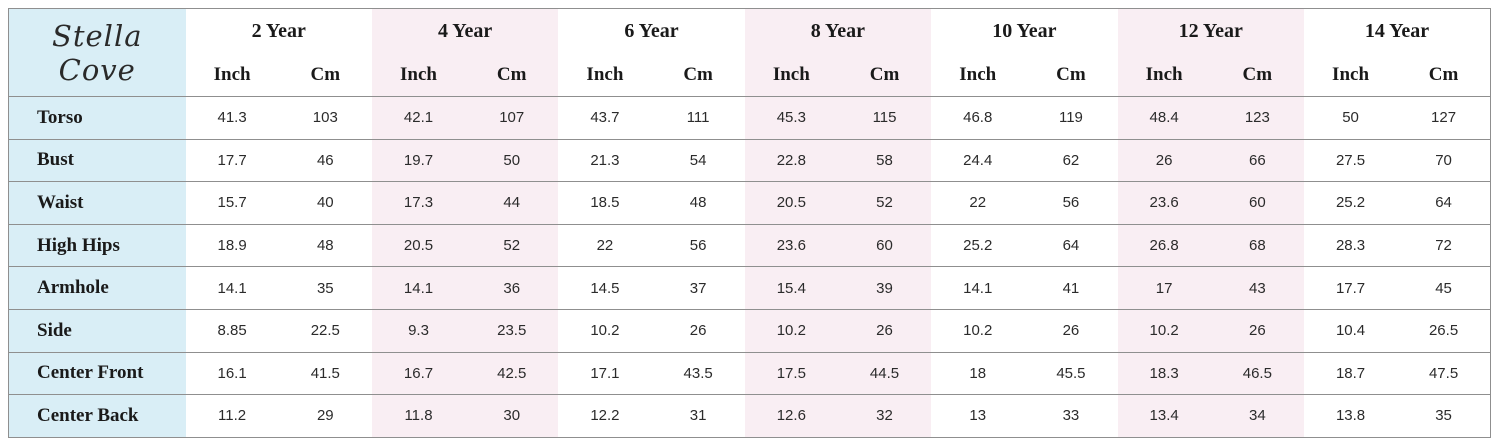  Describe the element at coordinates (418, 118) in the screenshot. I see `measurement-cell: 42.1` at that location.